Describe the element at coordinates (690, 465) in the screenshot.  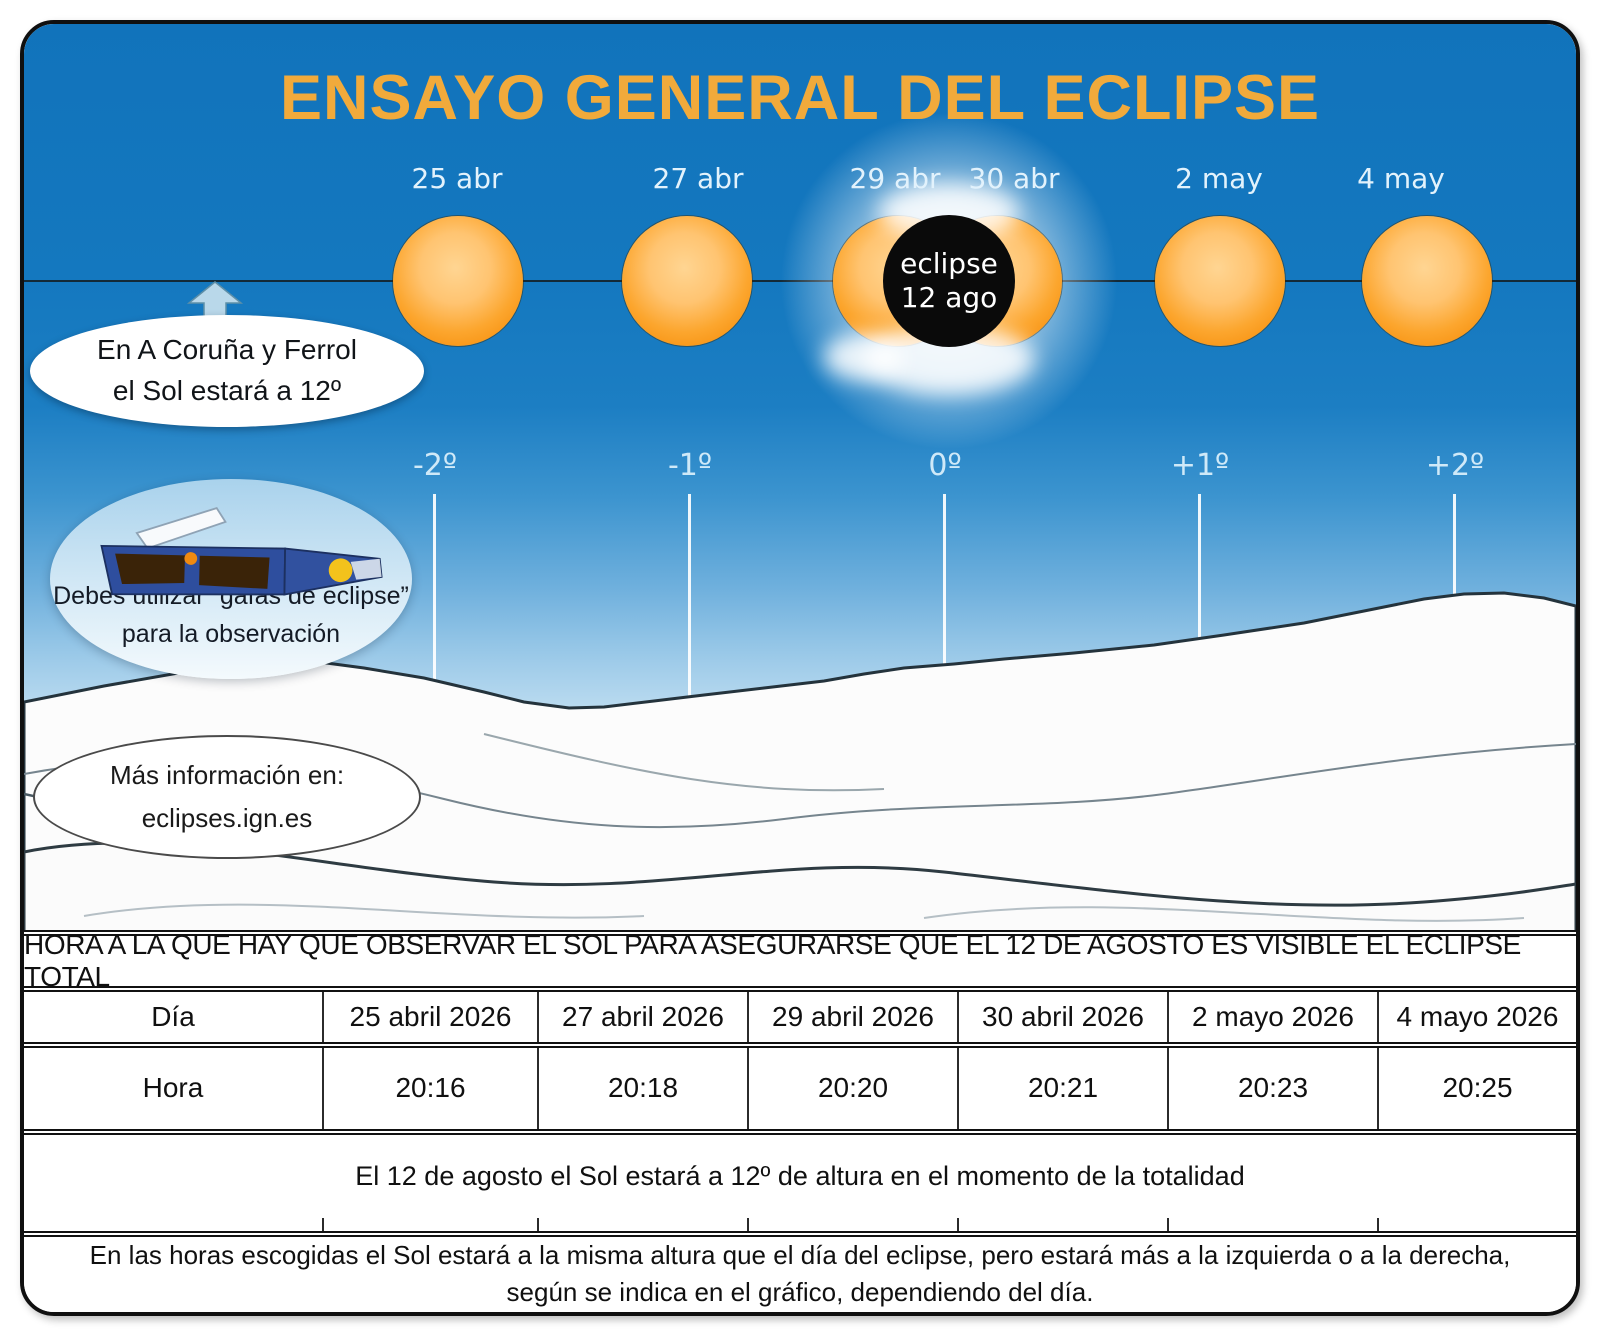
I see `offset-label-minus1: -1º` at that location.